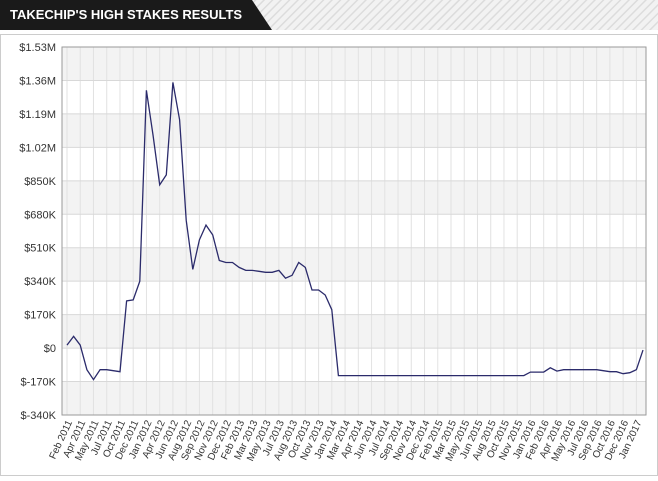 The height and width of the screenshot is (481, 658). I want to click on y-tick-label: $-340K, so click(39, 416).